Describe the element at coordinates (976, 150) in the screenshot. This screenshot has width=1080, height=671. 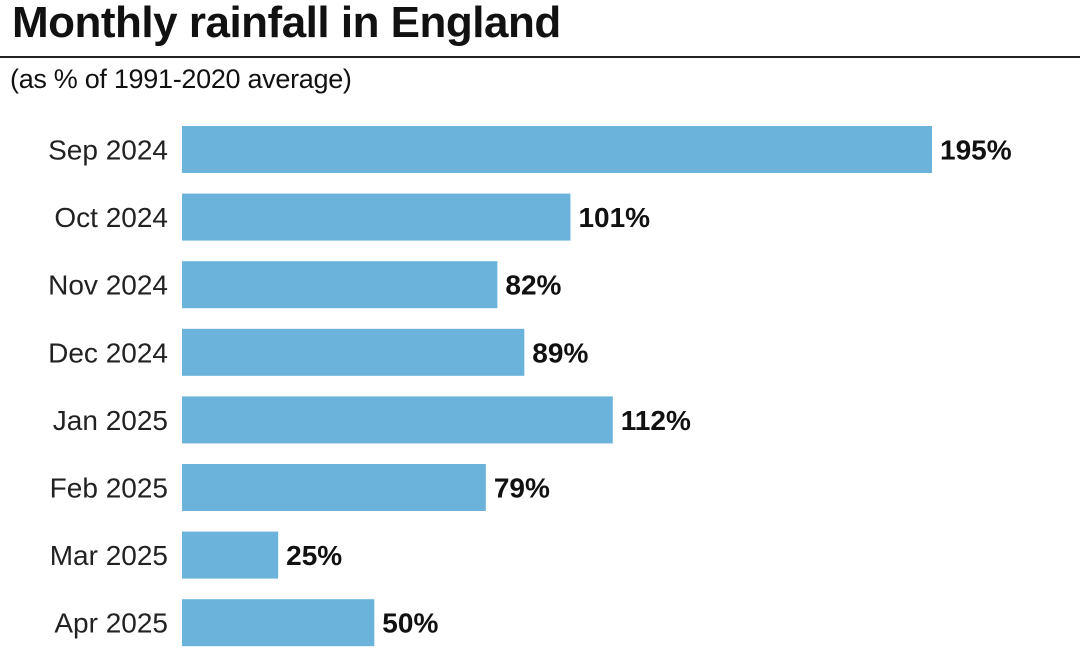
I see `value-label: 195%` at that location.